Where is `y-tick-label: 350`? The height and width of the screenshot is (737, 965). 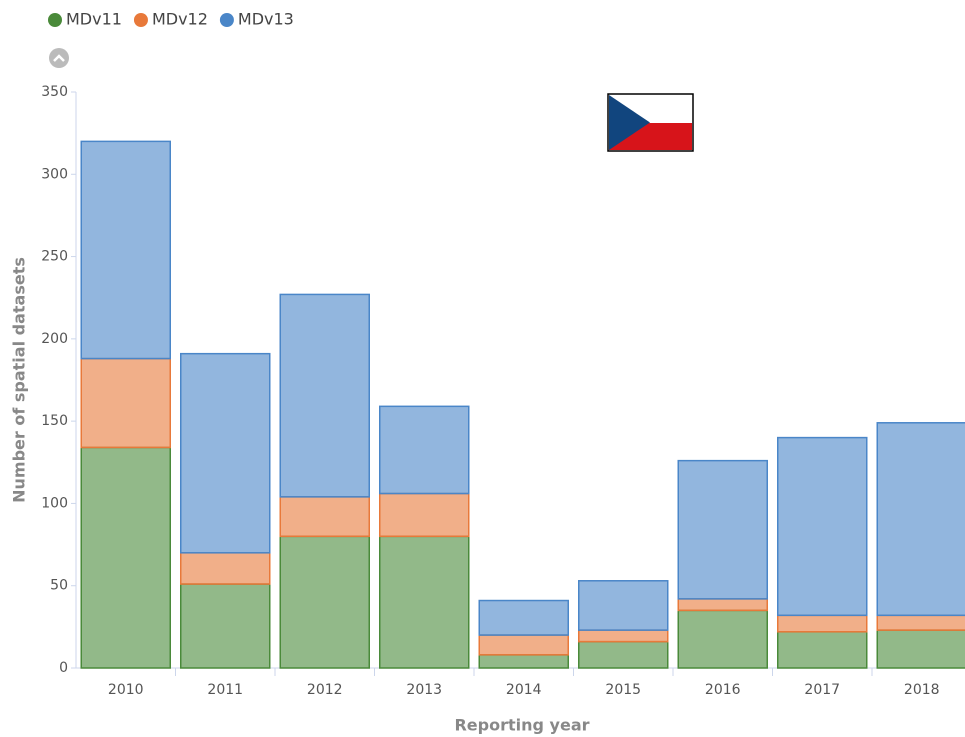
y-tick-label: 350 is located at coordinates (54, 92).